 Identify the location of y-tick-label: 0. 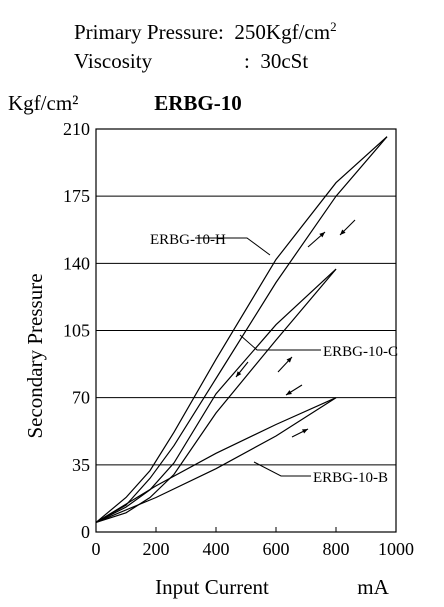
(85, 532).